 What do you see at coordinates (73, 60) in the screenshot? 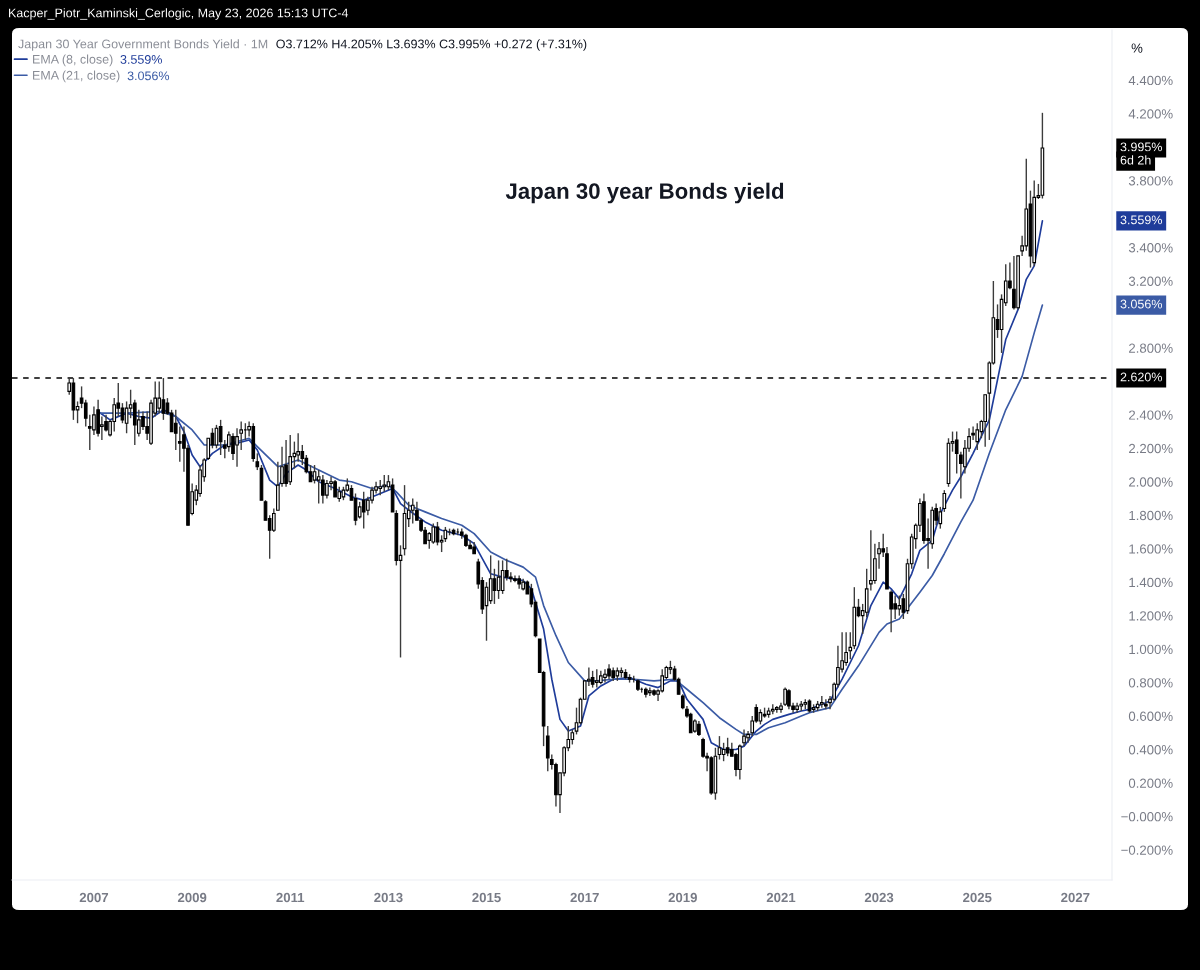
I see `legend-label: EMA (8, close)` at bounding box center [73, 60].